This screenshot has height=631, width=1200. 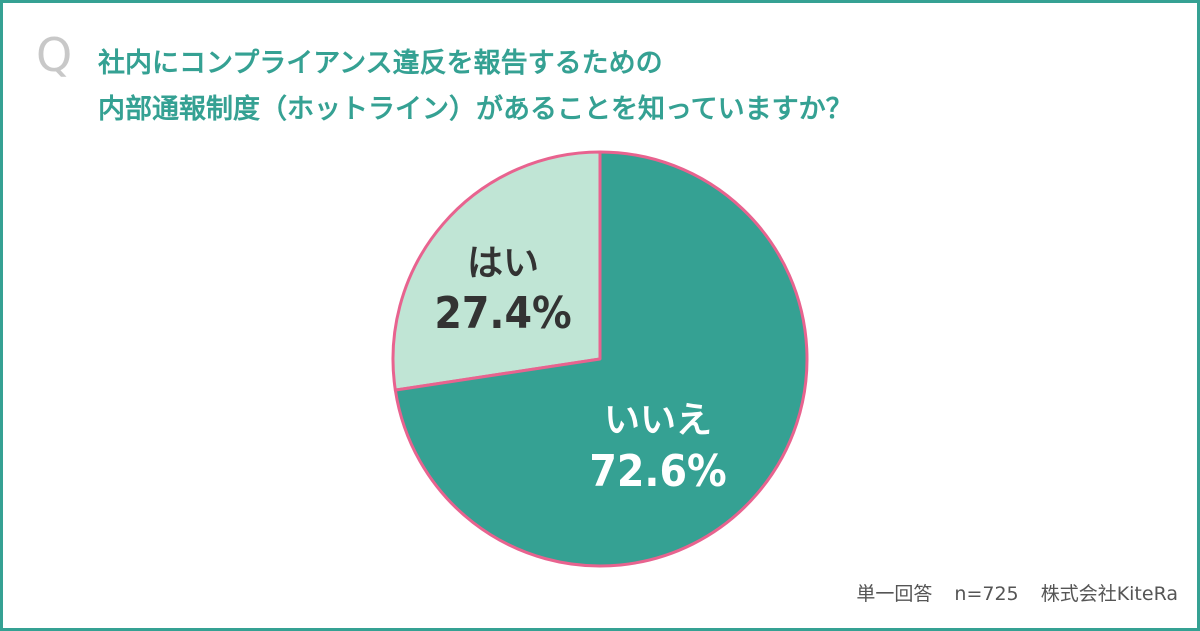 What do you see at coordinates (54, 55) in the screenshot?
I see `question-mark-icon: Q` at bounding box center [54, 55].